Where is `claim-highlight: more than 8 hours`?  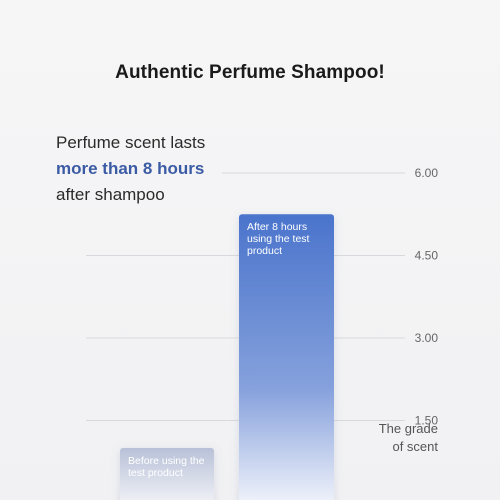 claim-highlight: more than 8 hours is located at coordinates (130, 168).